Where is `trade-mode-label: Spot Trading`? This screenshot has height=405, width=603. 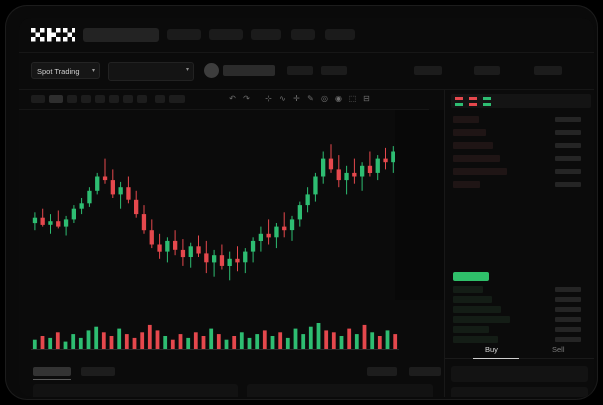
trade-mode-label: Spot Trading is located at coordinates (58, 71).